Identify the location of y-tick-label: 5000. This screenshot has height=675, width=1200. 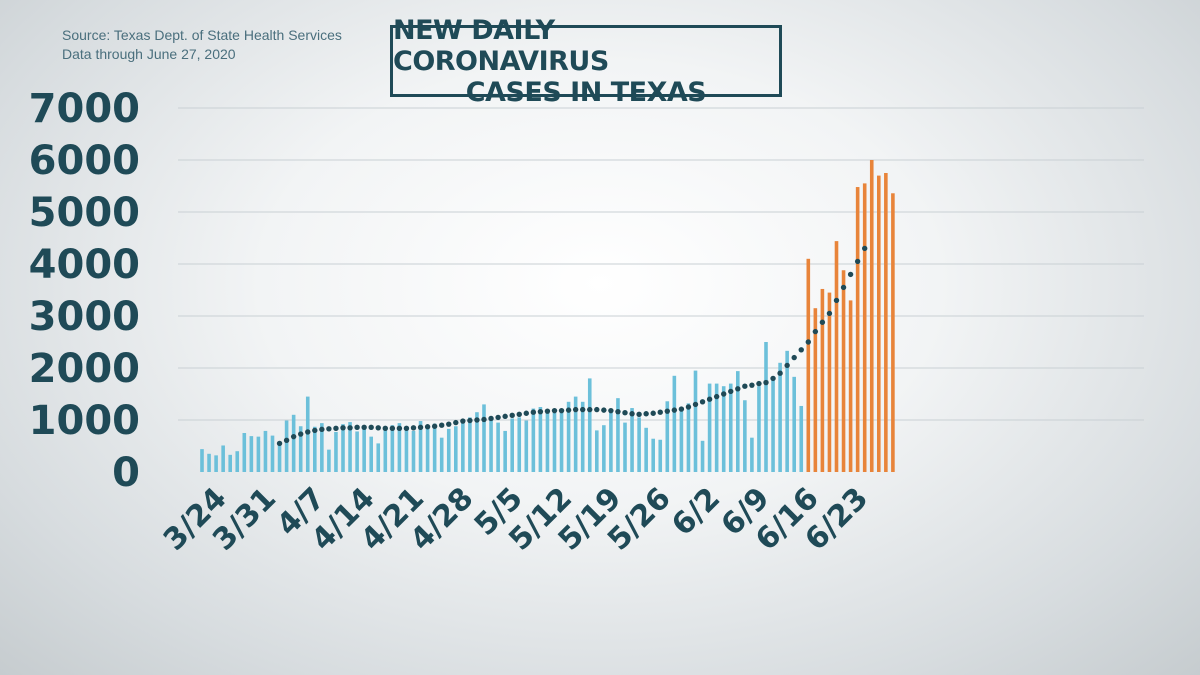
(84, 213).